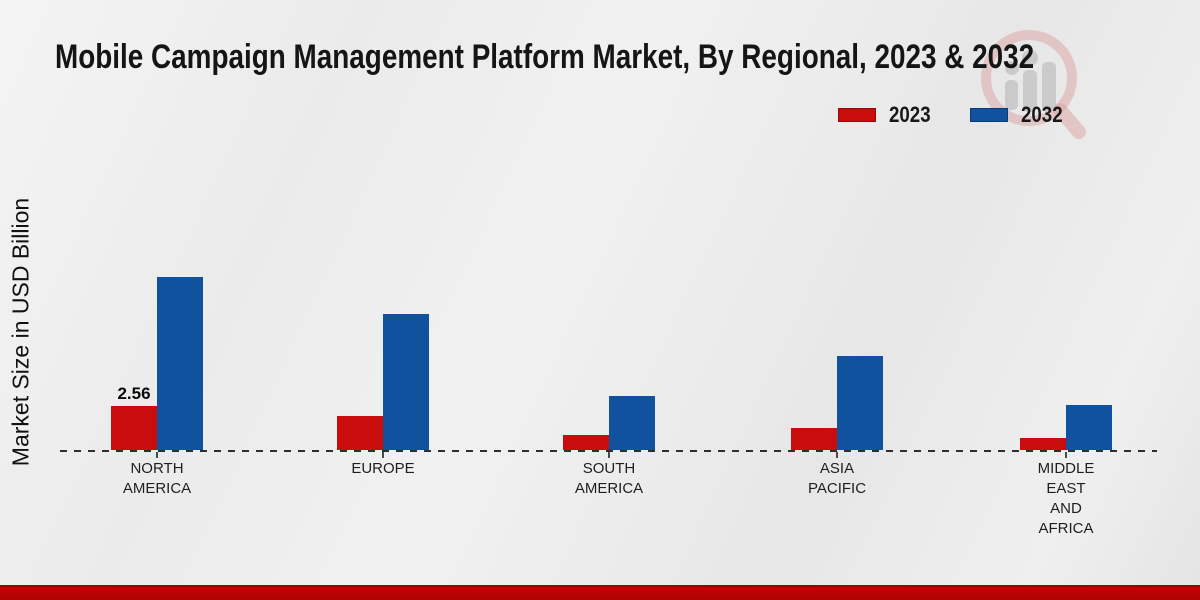  What do you see at coordinates (134, 393) in the screenshot?
I see `bar-value-label: 2.56` at bounding box center [134, 393].